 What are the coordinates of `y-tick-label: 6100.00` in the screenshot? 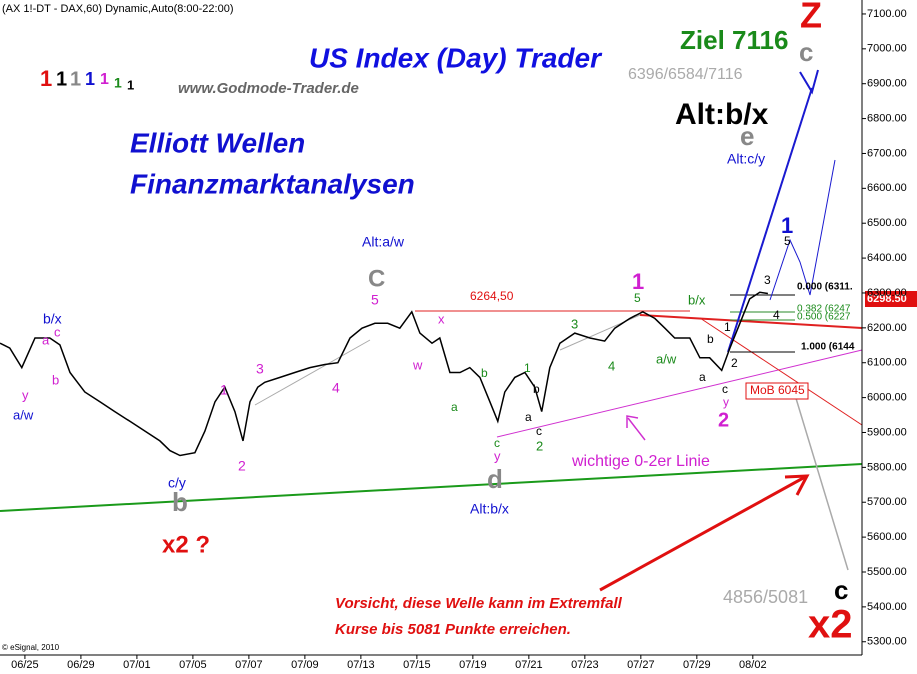 It's located at (887, 363).